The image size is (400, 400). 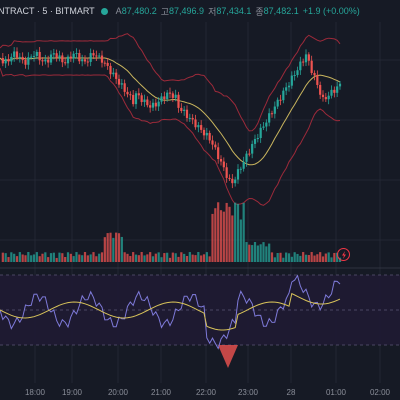 What do you see at coordinates (331, 11) in the screenshot?
I see `price-change: +1.9 (+0.00%)` at bounding box center [331, 11].